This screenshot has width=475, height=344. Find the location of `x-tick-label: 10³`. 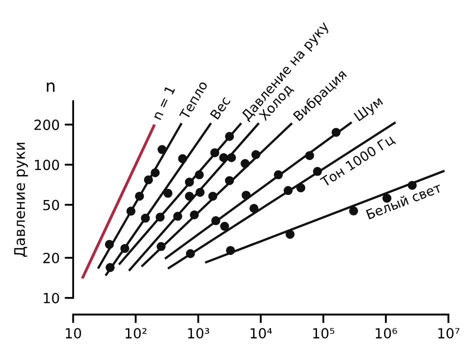

x-tick-label: 10³ is located at coordinates (199, 333).